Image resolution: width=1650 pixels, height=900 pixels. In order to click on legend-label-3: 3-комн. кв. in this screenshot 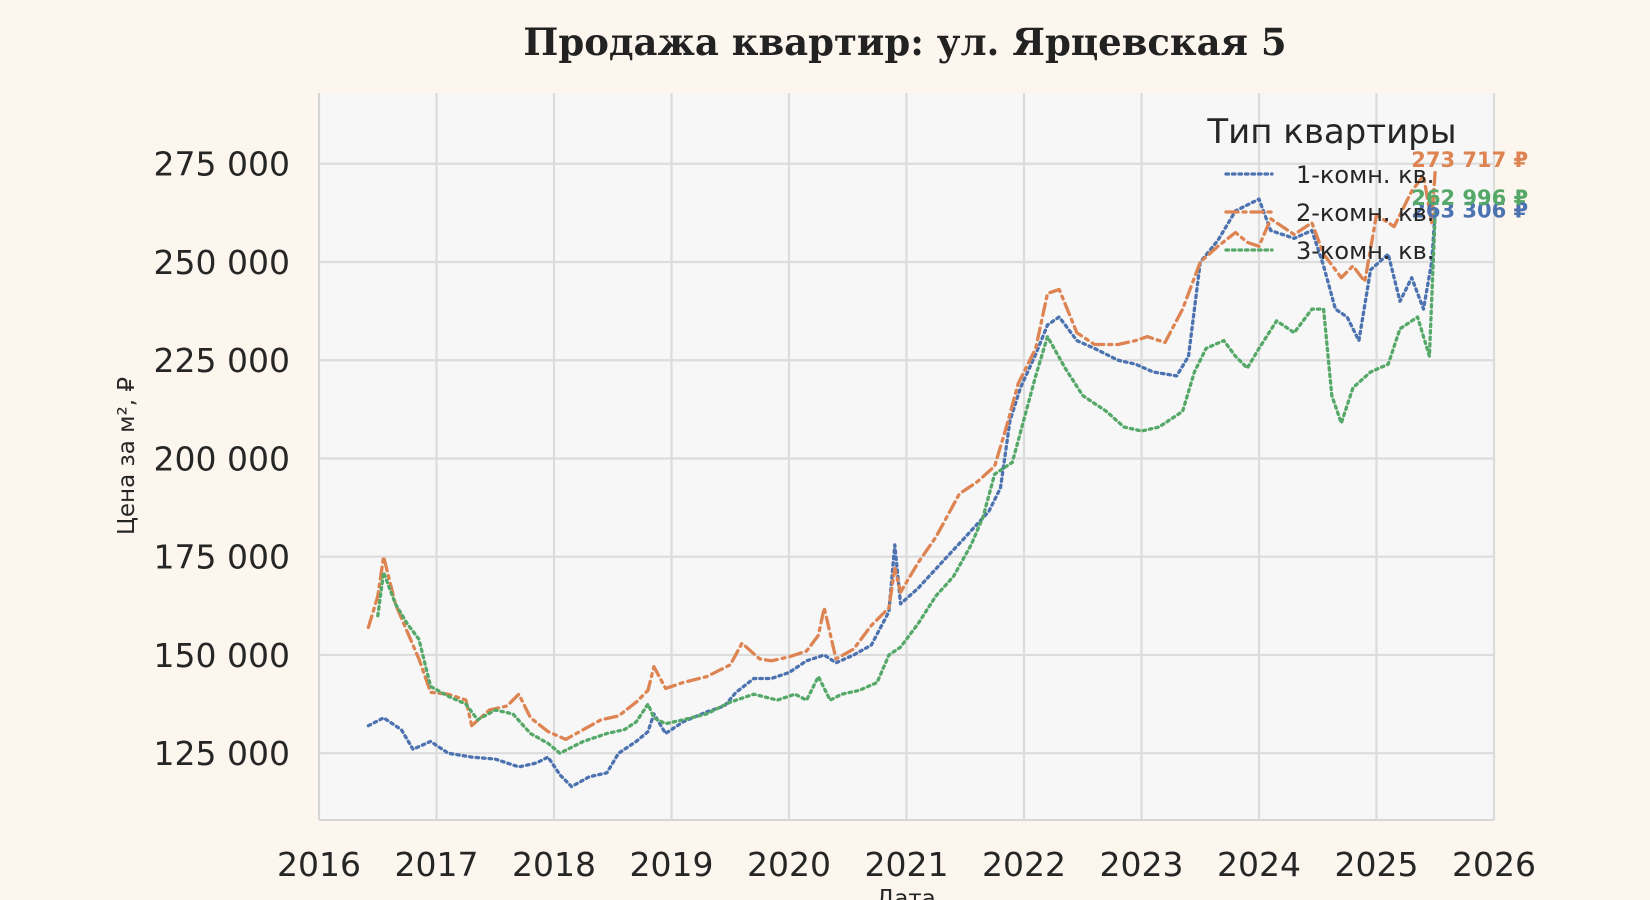, I will do `click(1365, 251)`.